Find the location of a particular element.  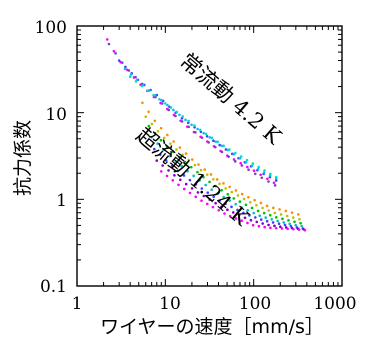

x-axis-title: ワイヤーの速度［mm/s］ is located at coordinates (212, 327).